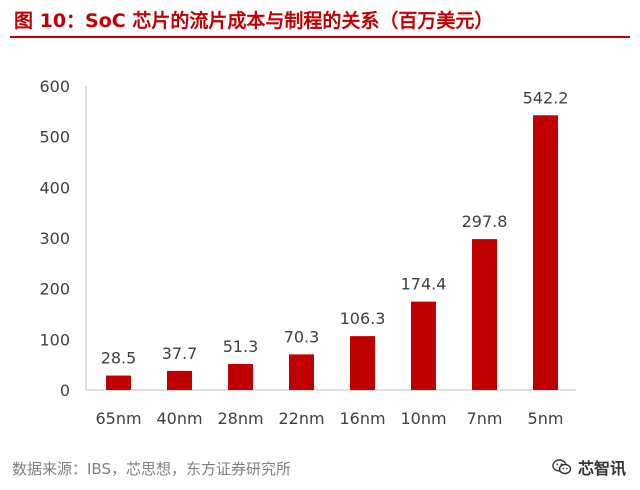 This screenshot has width=640, height=490. I want to click on y-tick-label: 0, so click(65, 390).